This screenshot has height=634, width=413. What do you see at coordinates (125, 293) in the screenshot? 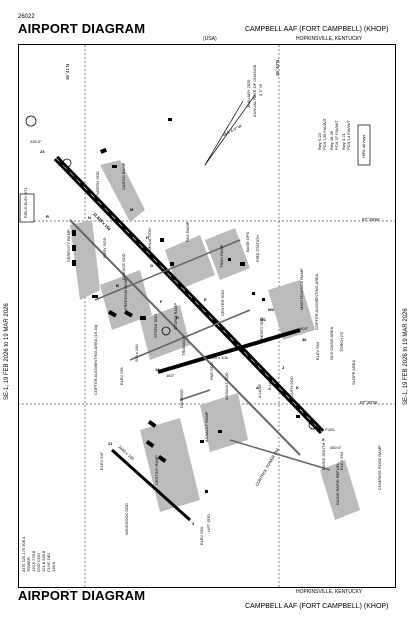
I see `area-label: FREEDOM RAMP` at bounding box center [125, 293].